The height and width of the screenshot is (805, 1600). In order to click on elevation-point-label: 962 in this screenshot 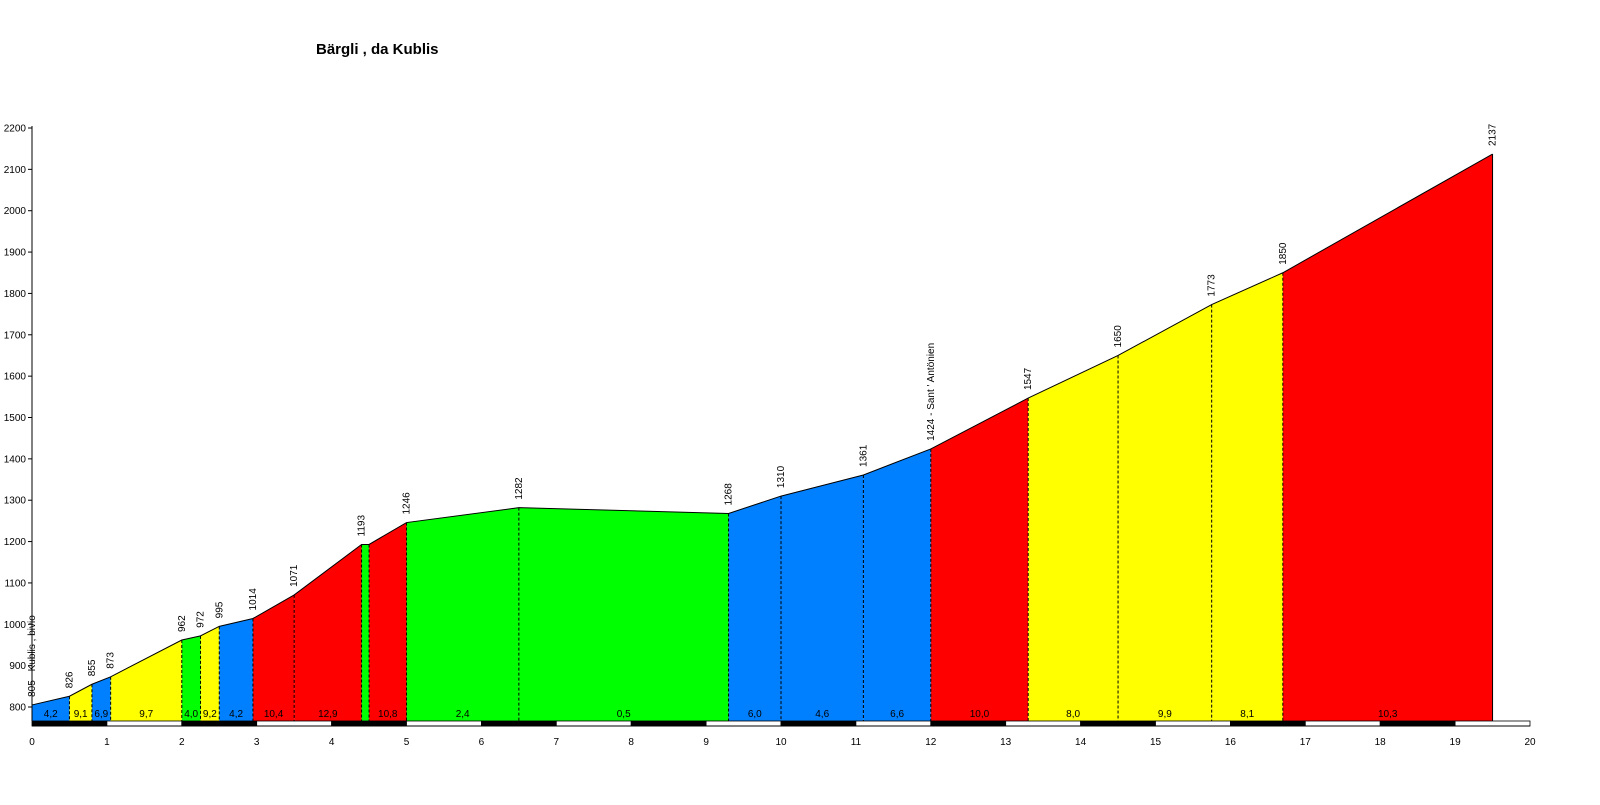, I will do `click(182, 623)`.